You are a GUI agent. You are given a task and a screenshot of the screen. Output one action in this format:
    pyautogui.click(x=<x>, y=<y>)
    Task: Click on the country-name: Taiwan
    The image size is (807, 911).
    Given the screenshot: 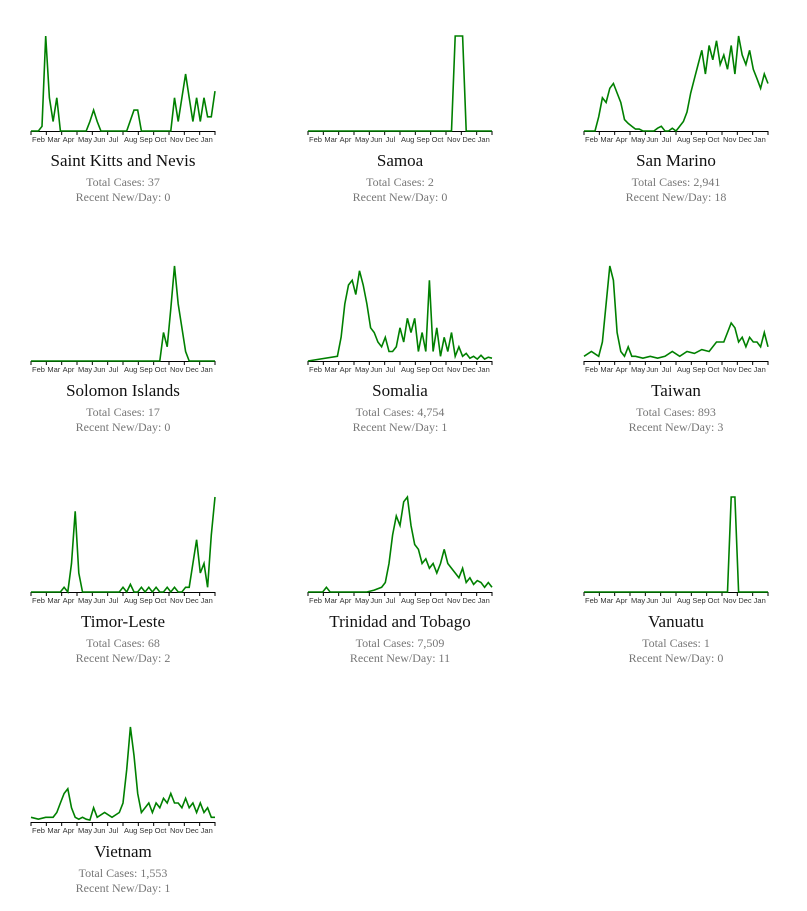 What is the action you would take?
    pyautogui.click(x=676, y=390)
    